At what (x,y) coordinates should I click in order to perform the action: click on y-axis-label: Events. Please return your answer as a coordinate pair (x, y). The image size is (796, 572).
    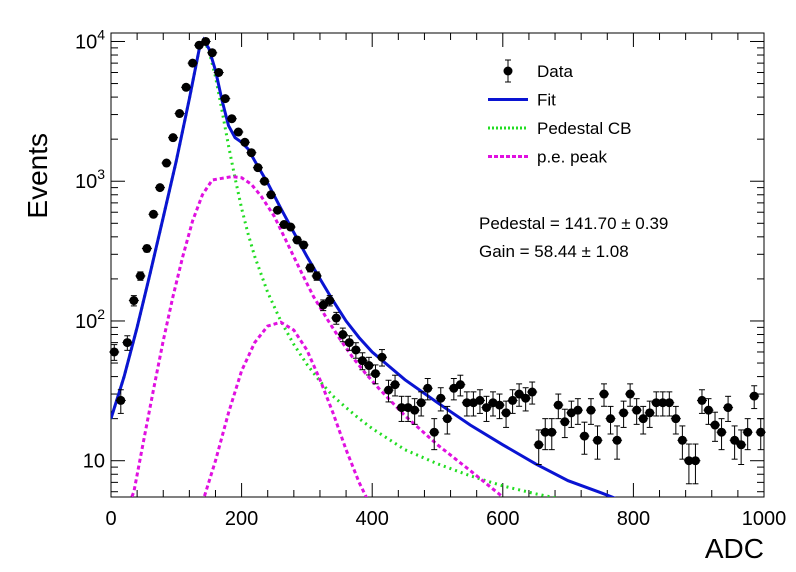
    Looking at the image, I should click on (37, 176).